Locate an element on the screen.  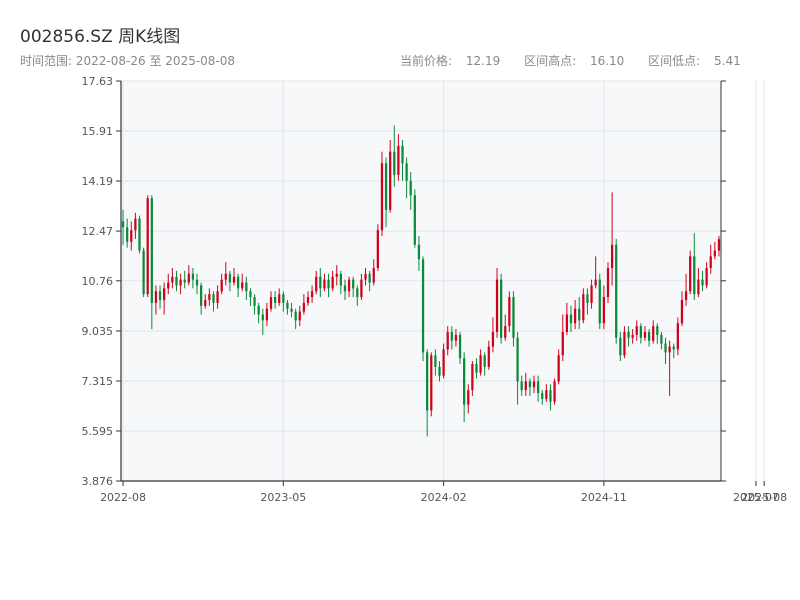
x-tick-label: 2025-07 is located at coordinates (756, 497).